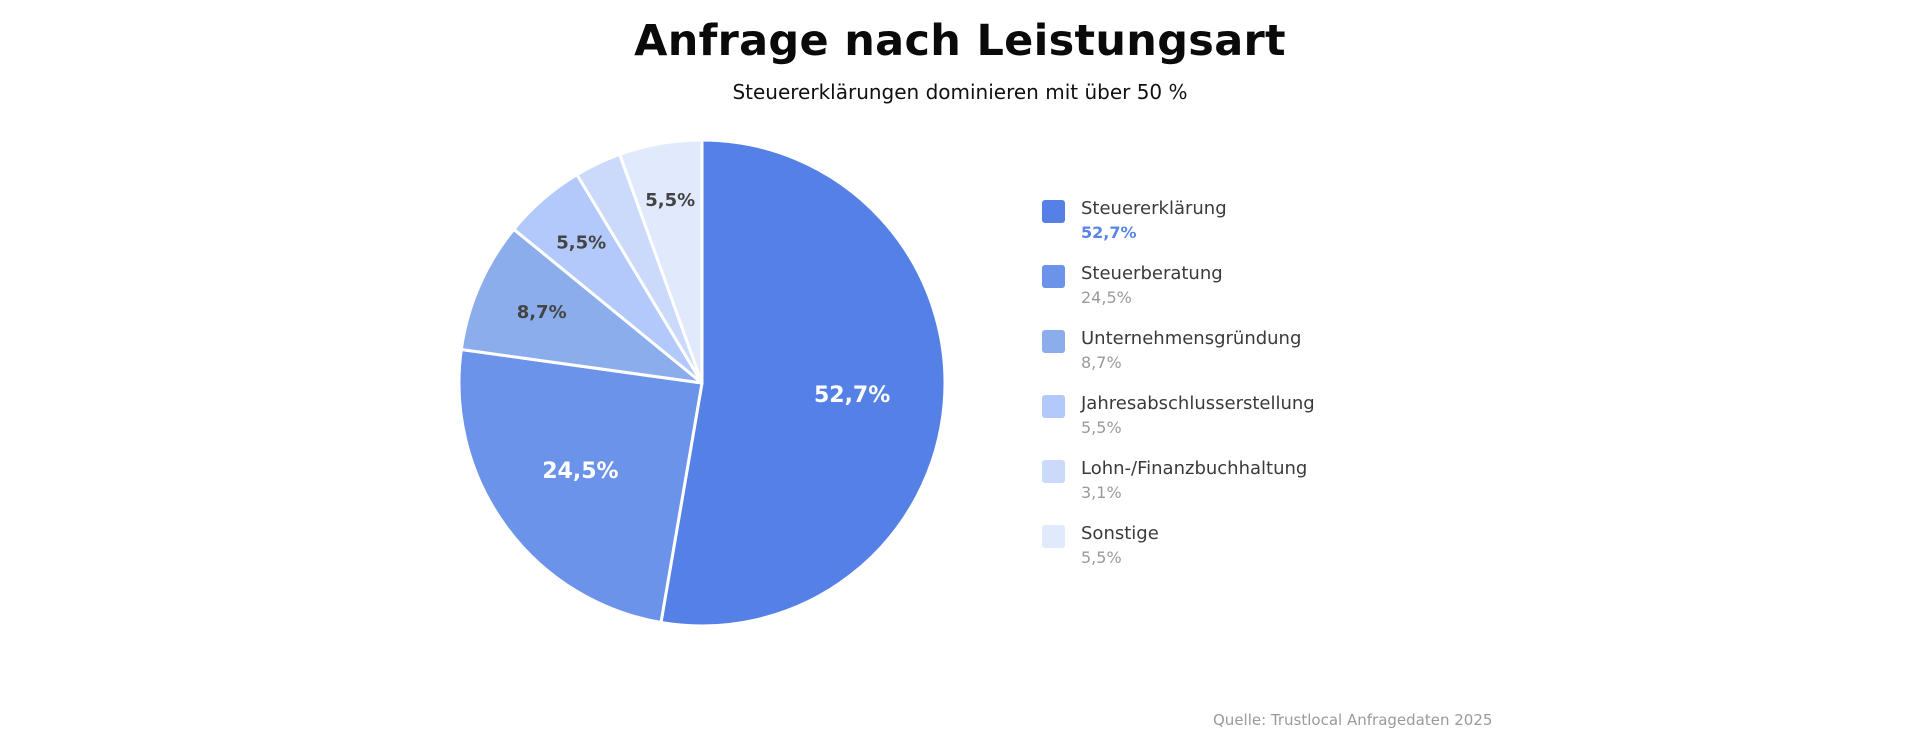 This screenshot has height=750, width=1920. I want to click on slice-label-steuerberatung: 24,5%, so click(580, 471).